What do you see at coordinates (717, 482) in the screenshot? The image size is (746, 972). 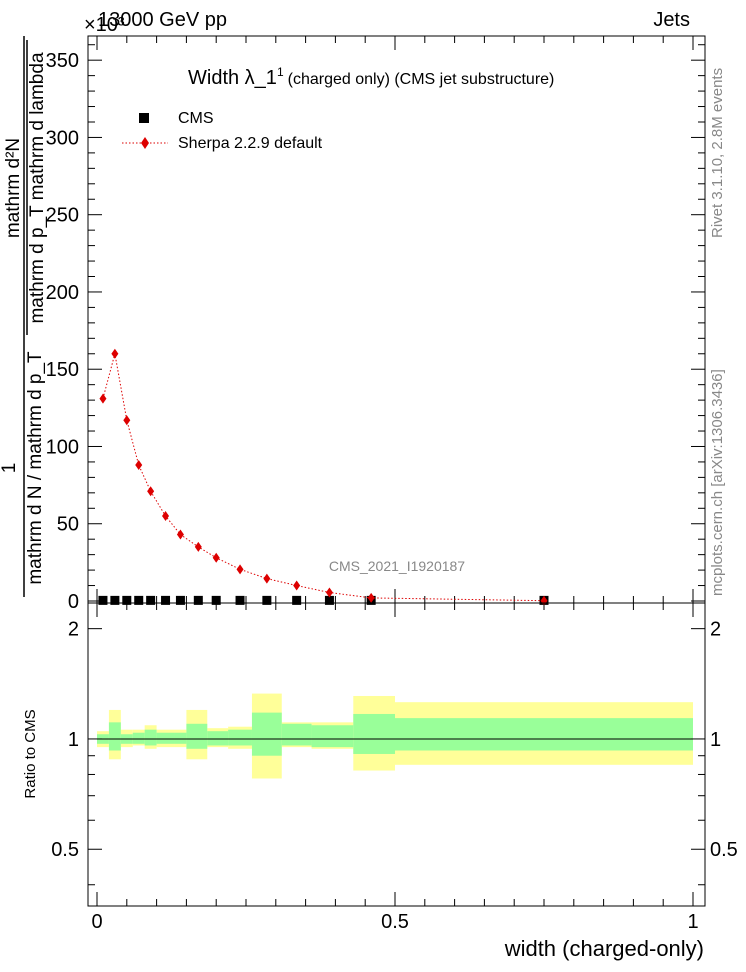 I see `mcplots-label: mcplots.cern.ch [arXiv:1306.3436]` at bounding box center [717, 482].